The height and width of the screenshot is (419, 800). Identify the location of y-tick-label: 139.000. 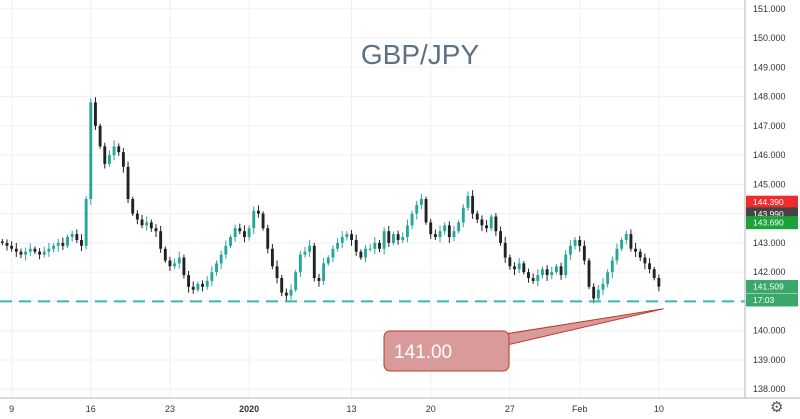
(769, 360).